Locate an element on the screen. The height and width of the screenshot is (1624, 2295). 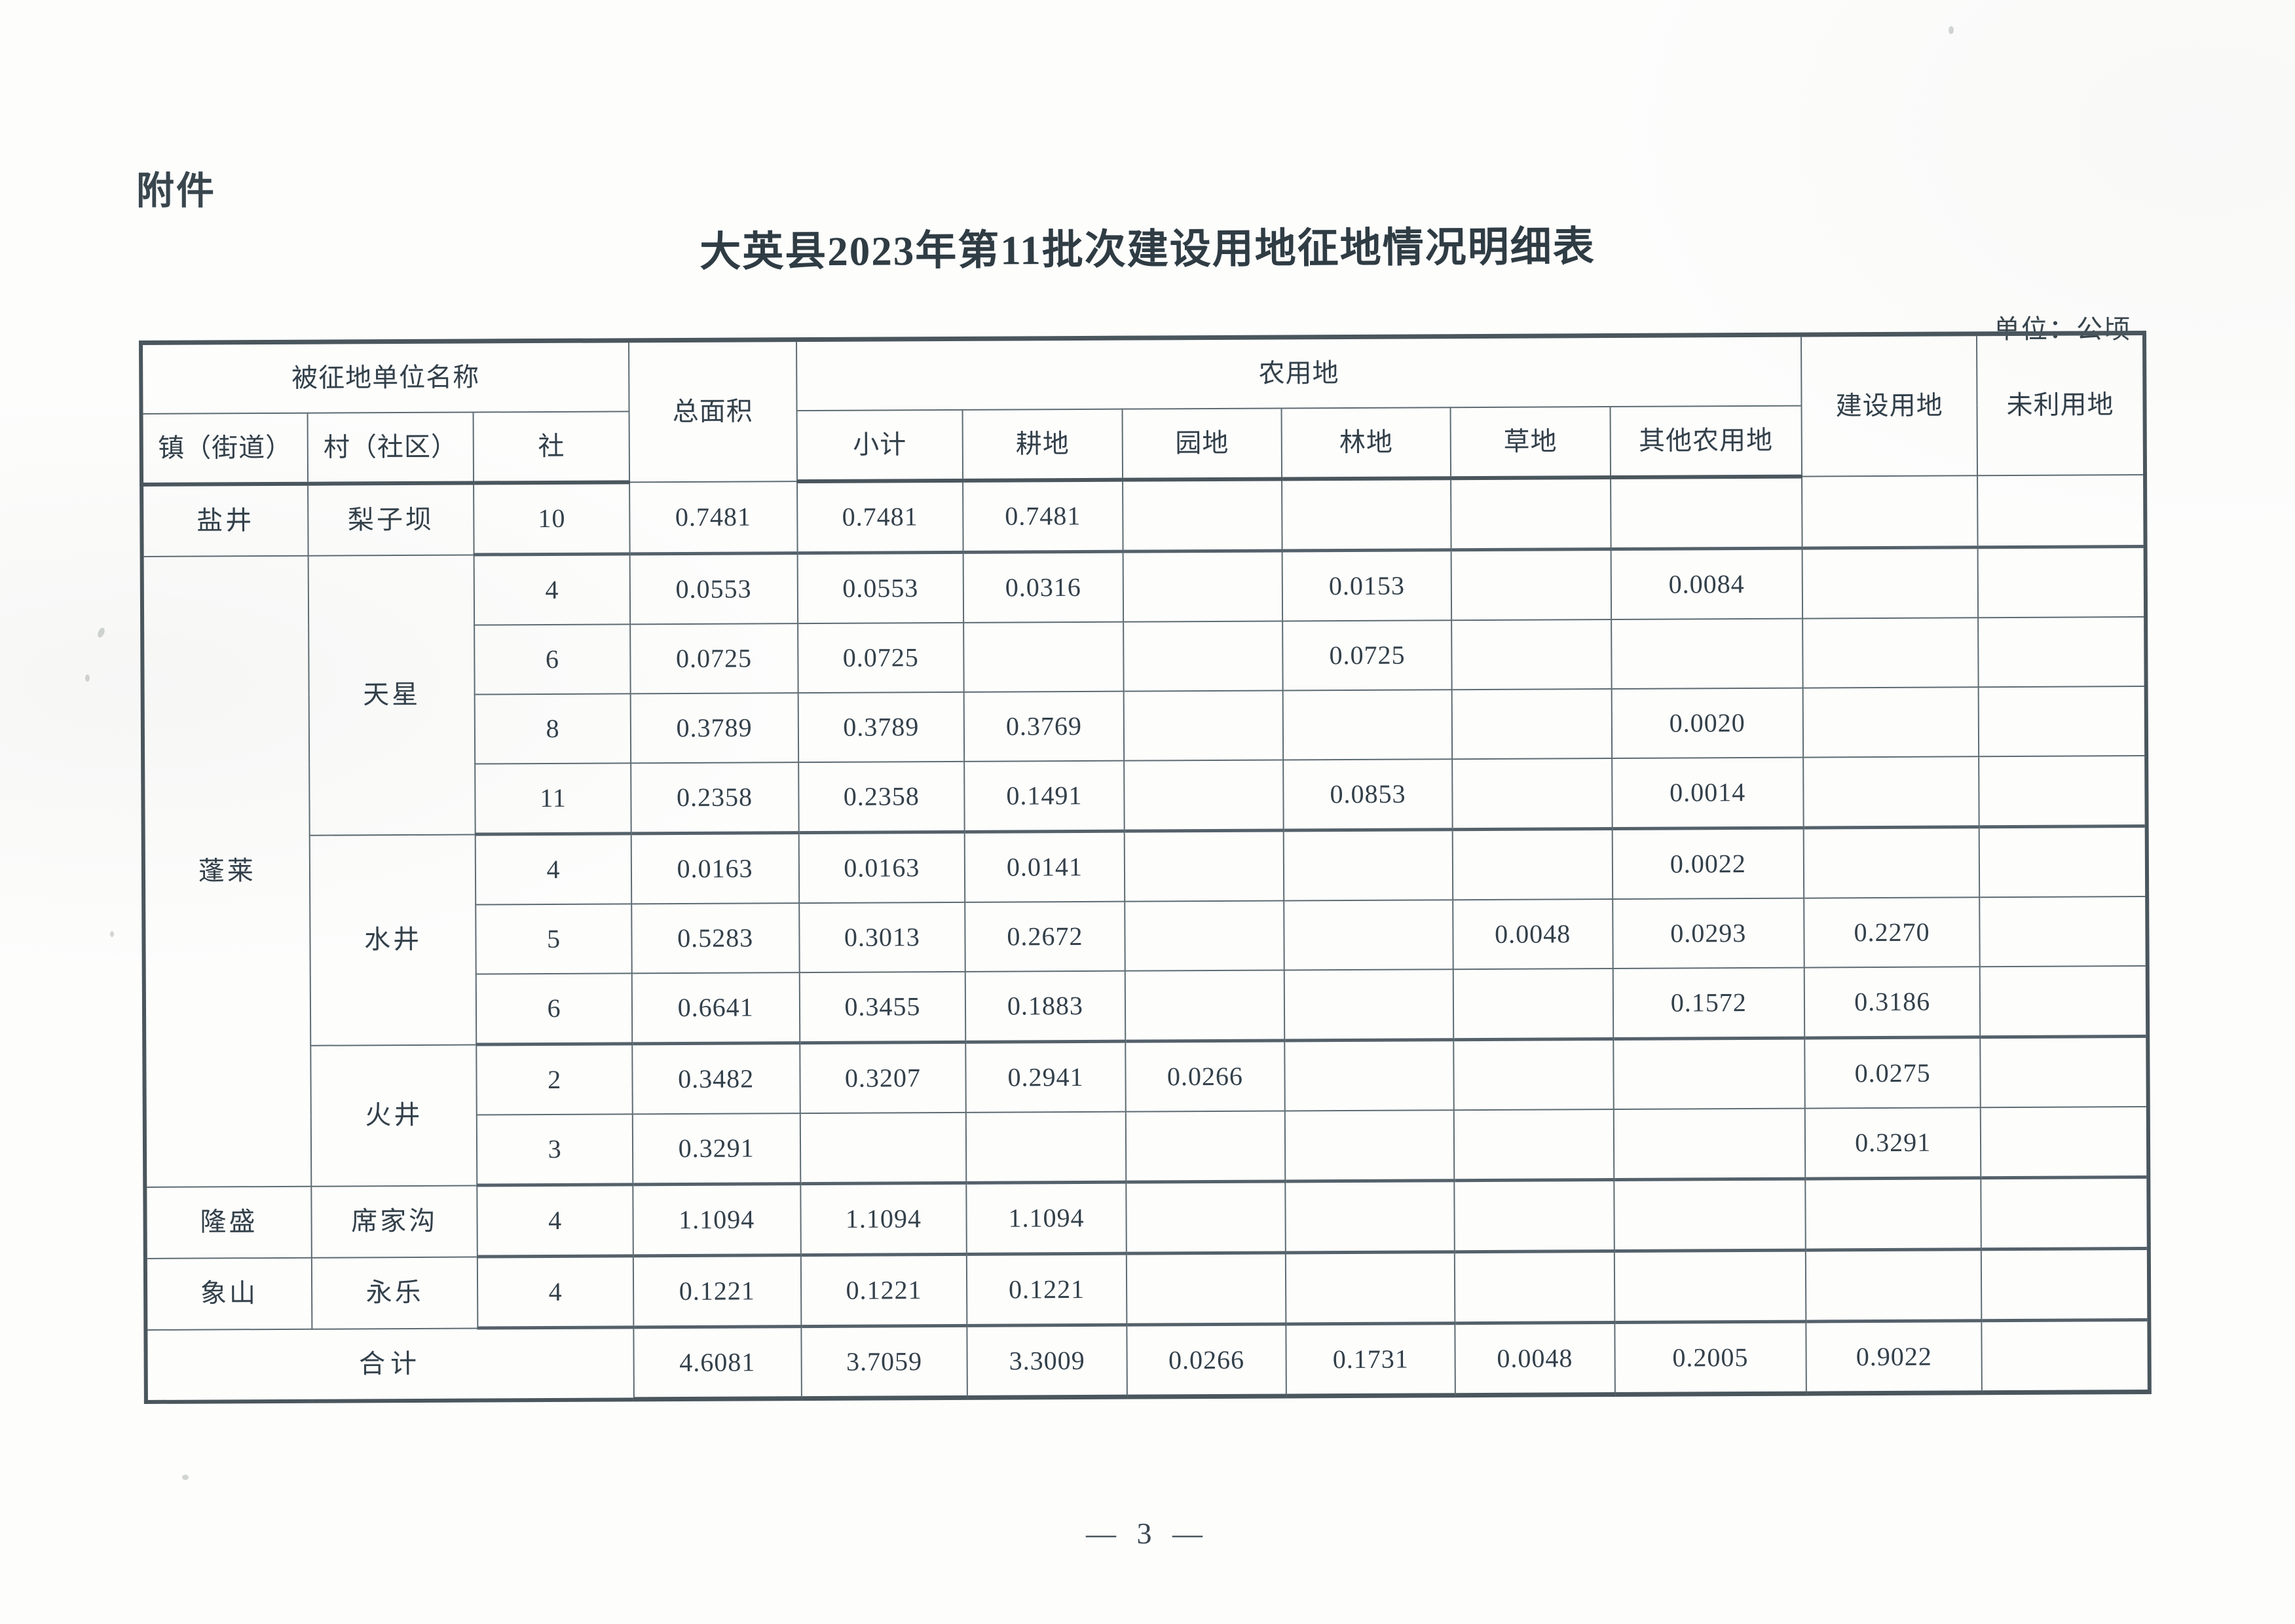
cell-total-area: 0.3482 is located at coordinates (716, 1079).